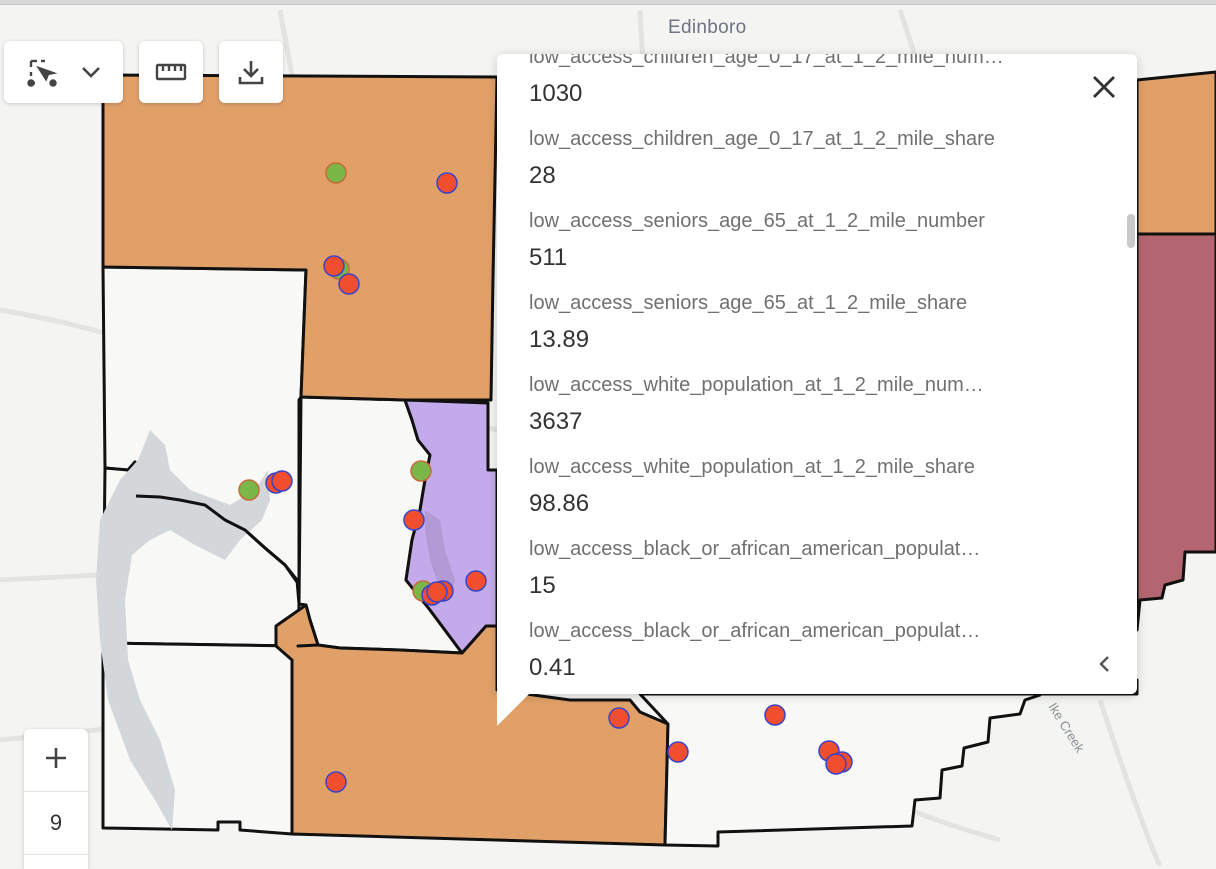 This screenshot has height=869, width=1216. Describe the element at coordinates (1131, 231) in the screenshot. I see `popup-scrollbar` at that location.